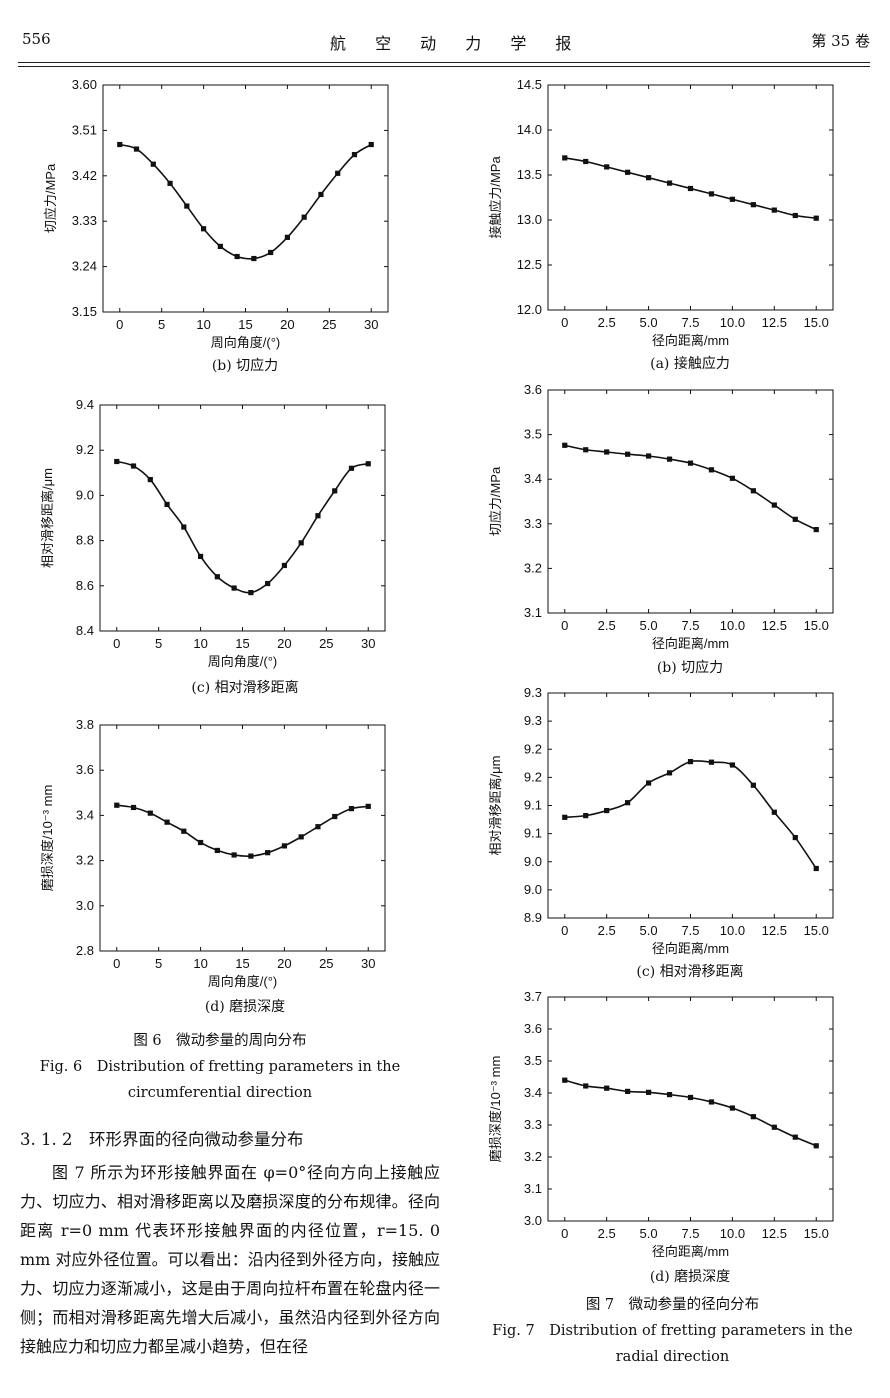 The height and width of the screenshot is (1398, 890). Describe the element at coordinates (245, 366) in the screenshot. I see `chart-caption: (b) 切应力` at that location.